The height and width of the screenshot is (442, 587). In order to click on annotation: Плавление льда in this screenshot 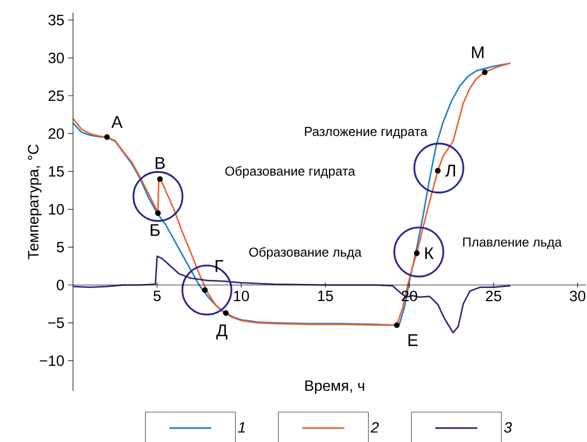, I will do `click(512, 244)`.